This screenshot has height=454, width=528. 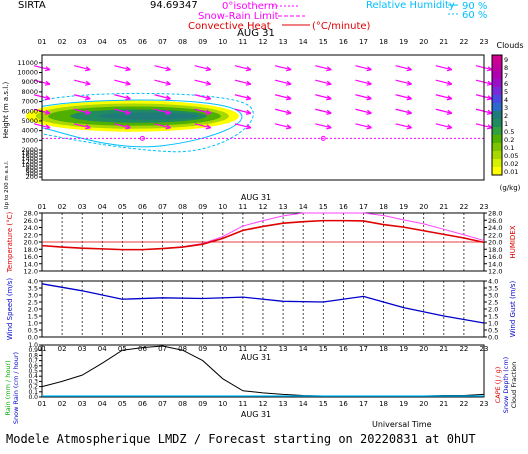 I want to click on colorbar-label: 0.02, so click(x=511, y=164).